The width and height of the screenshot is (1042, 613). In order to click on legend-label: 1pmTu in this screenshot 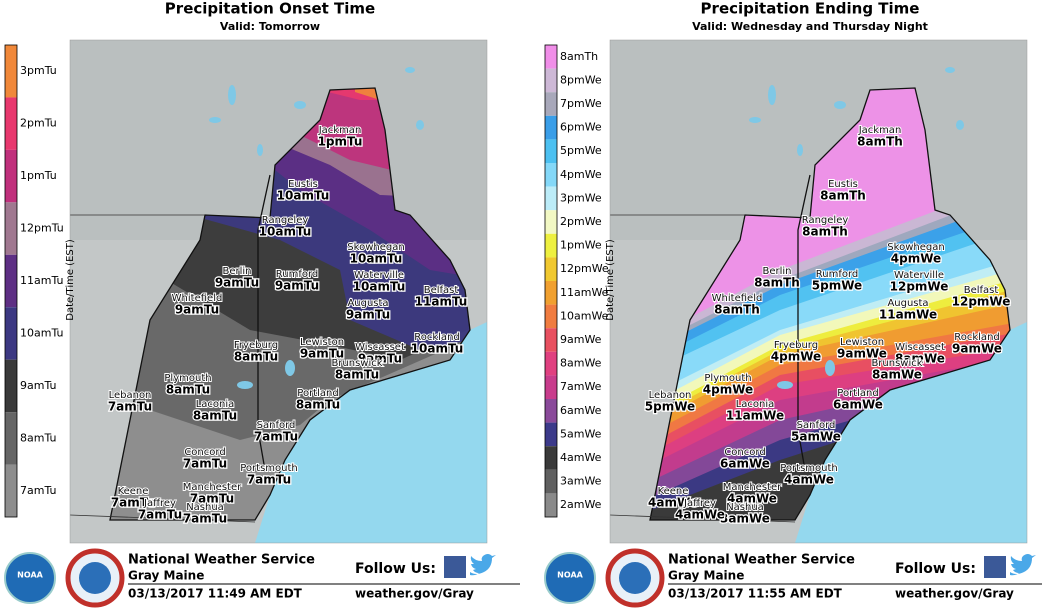, I will do `click(38, 175)`.